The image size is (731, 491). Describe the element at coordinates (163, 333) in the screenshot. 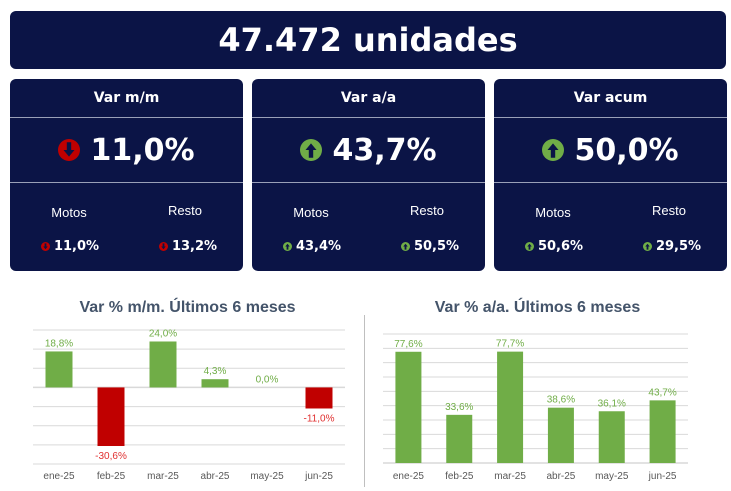

I see `data-label: 24,0%` at that location.